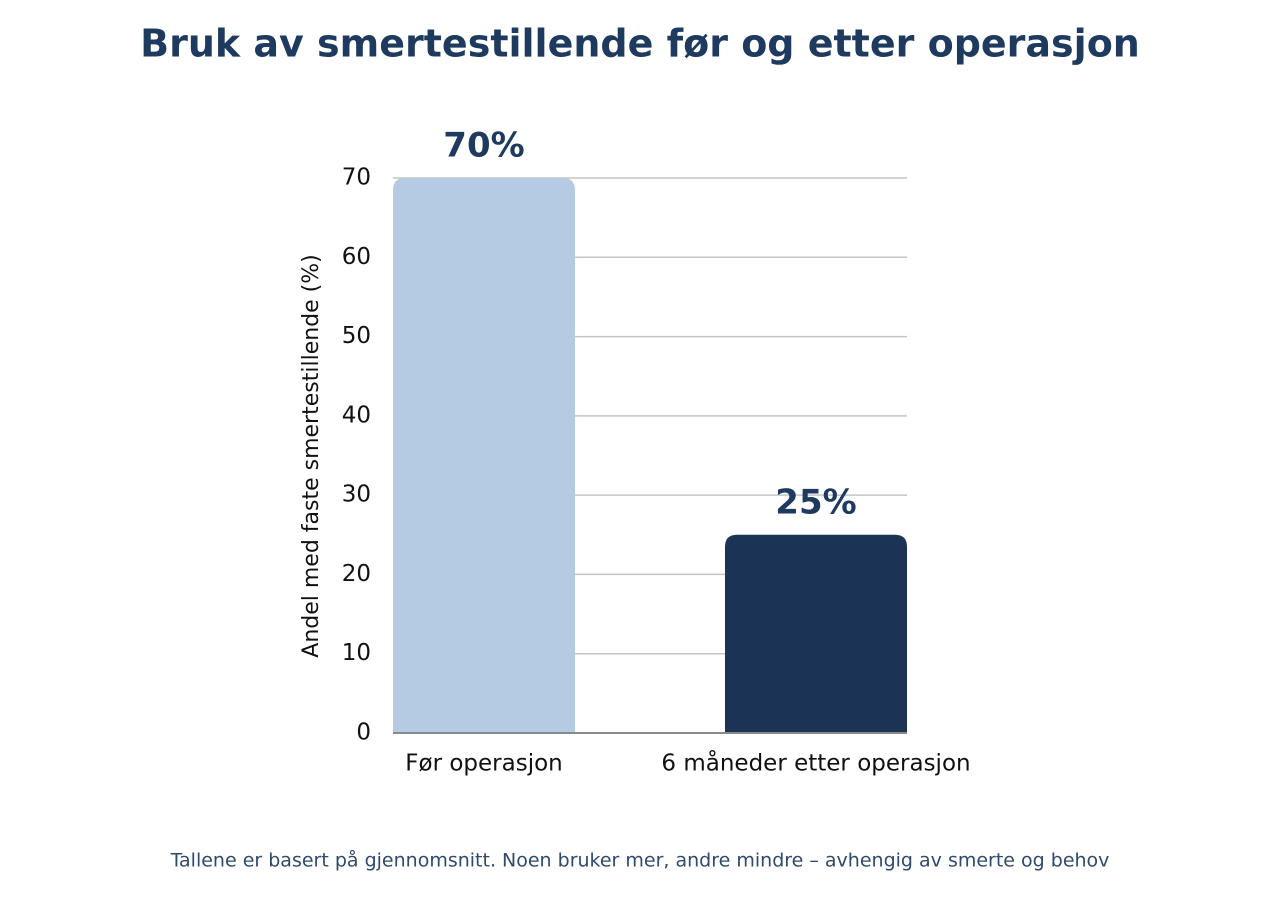 The height and width of the screenshot is (908, 1280). I want to click on y-axis-title: Andel med faste smertestillende (%), so click(311, 455).